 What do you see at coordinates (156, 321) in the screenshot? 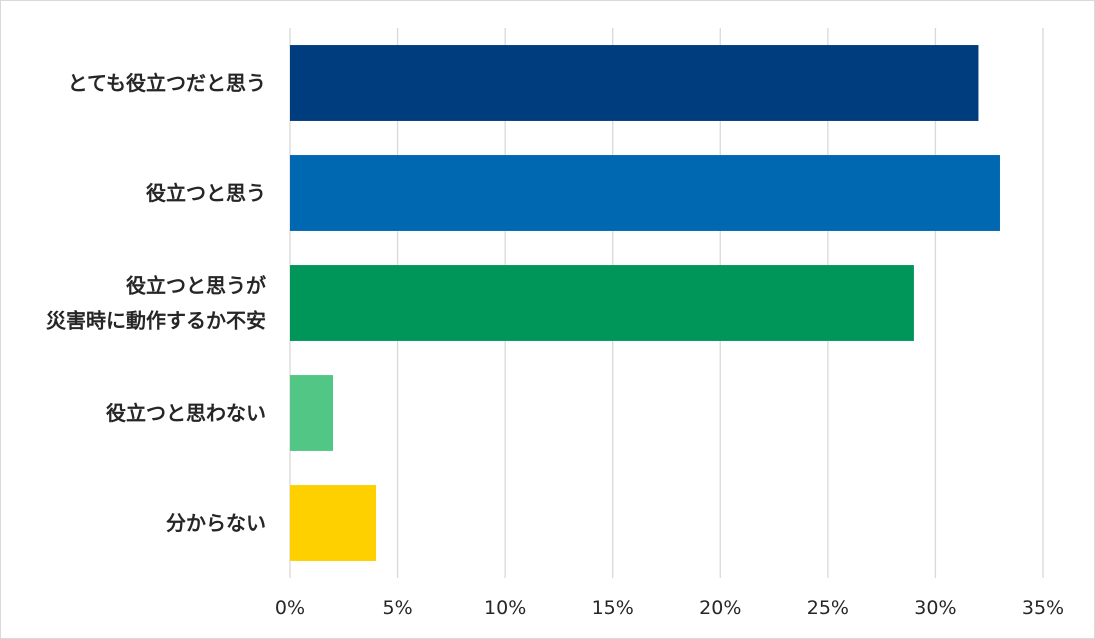
I see `category-label-line: 災害時に動作するか不安` at bounding box center [156, 321].